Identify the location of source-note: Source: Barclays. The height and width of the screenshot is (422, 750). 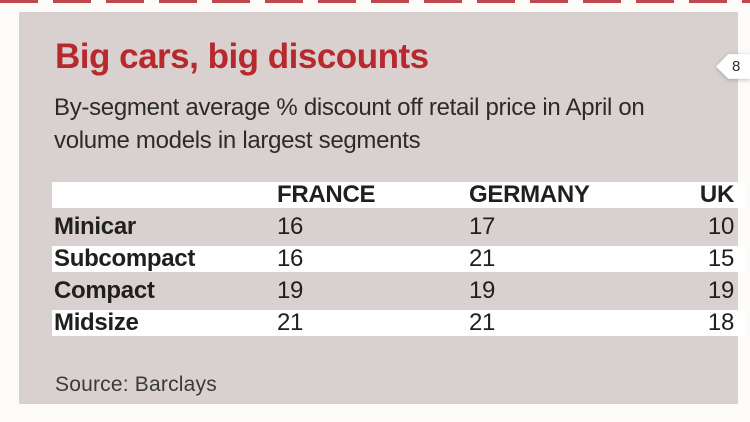
(136, 384).